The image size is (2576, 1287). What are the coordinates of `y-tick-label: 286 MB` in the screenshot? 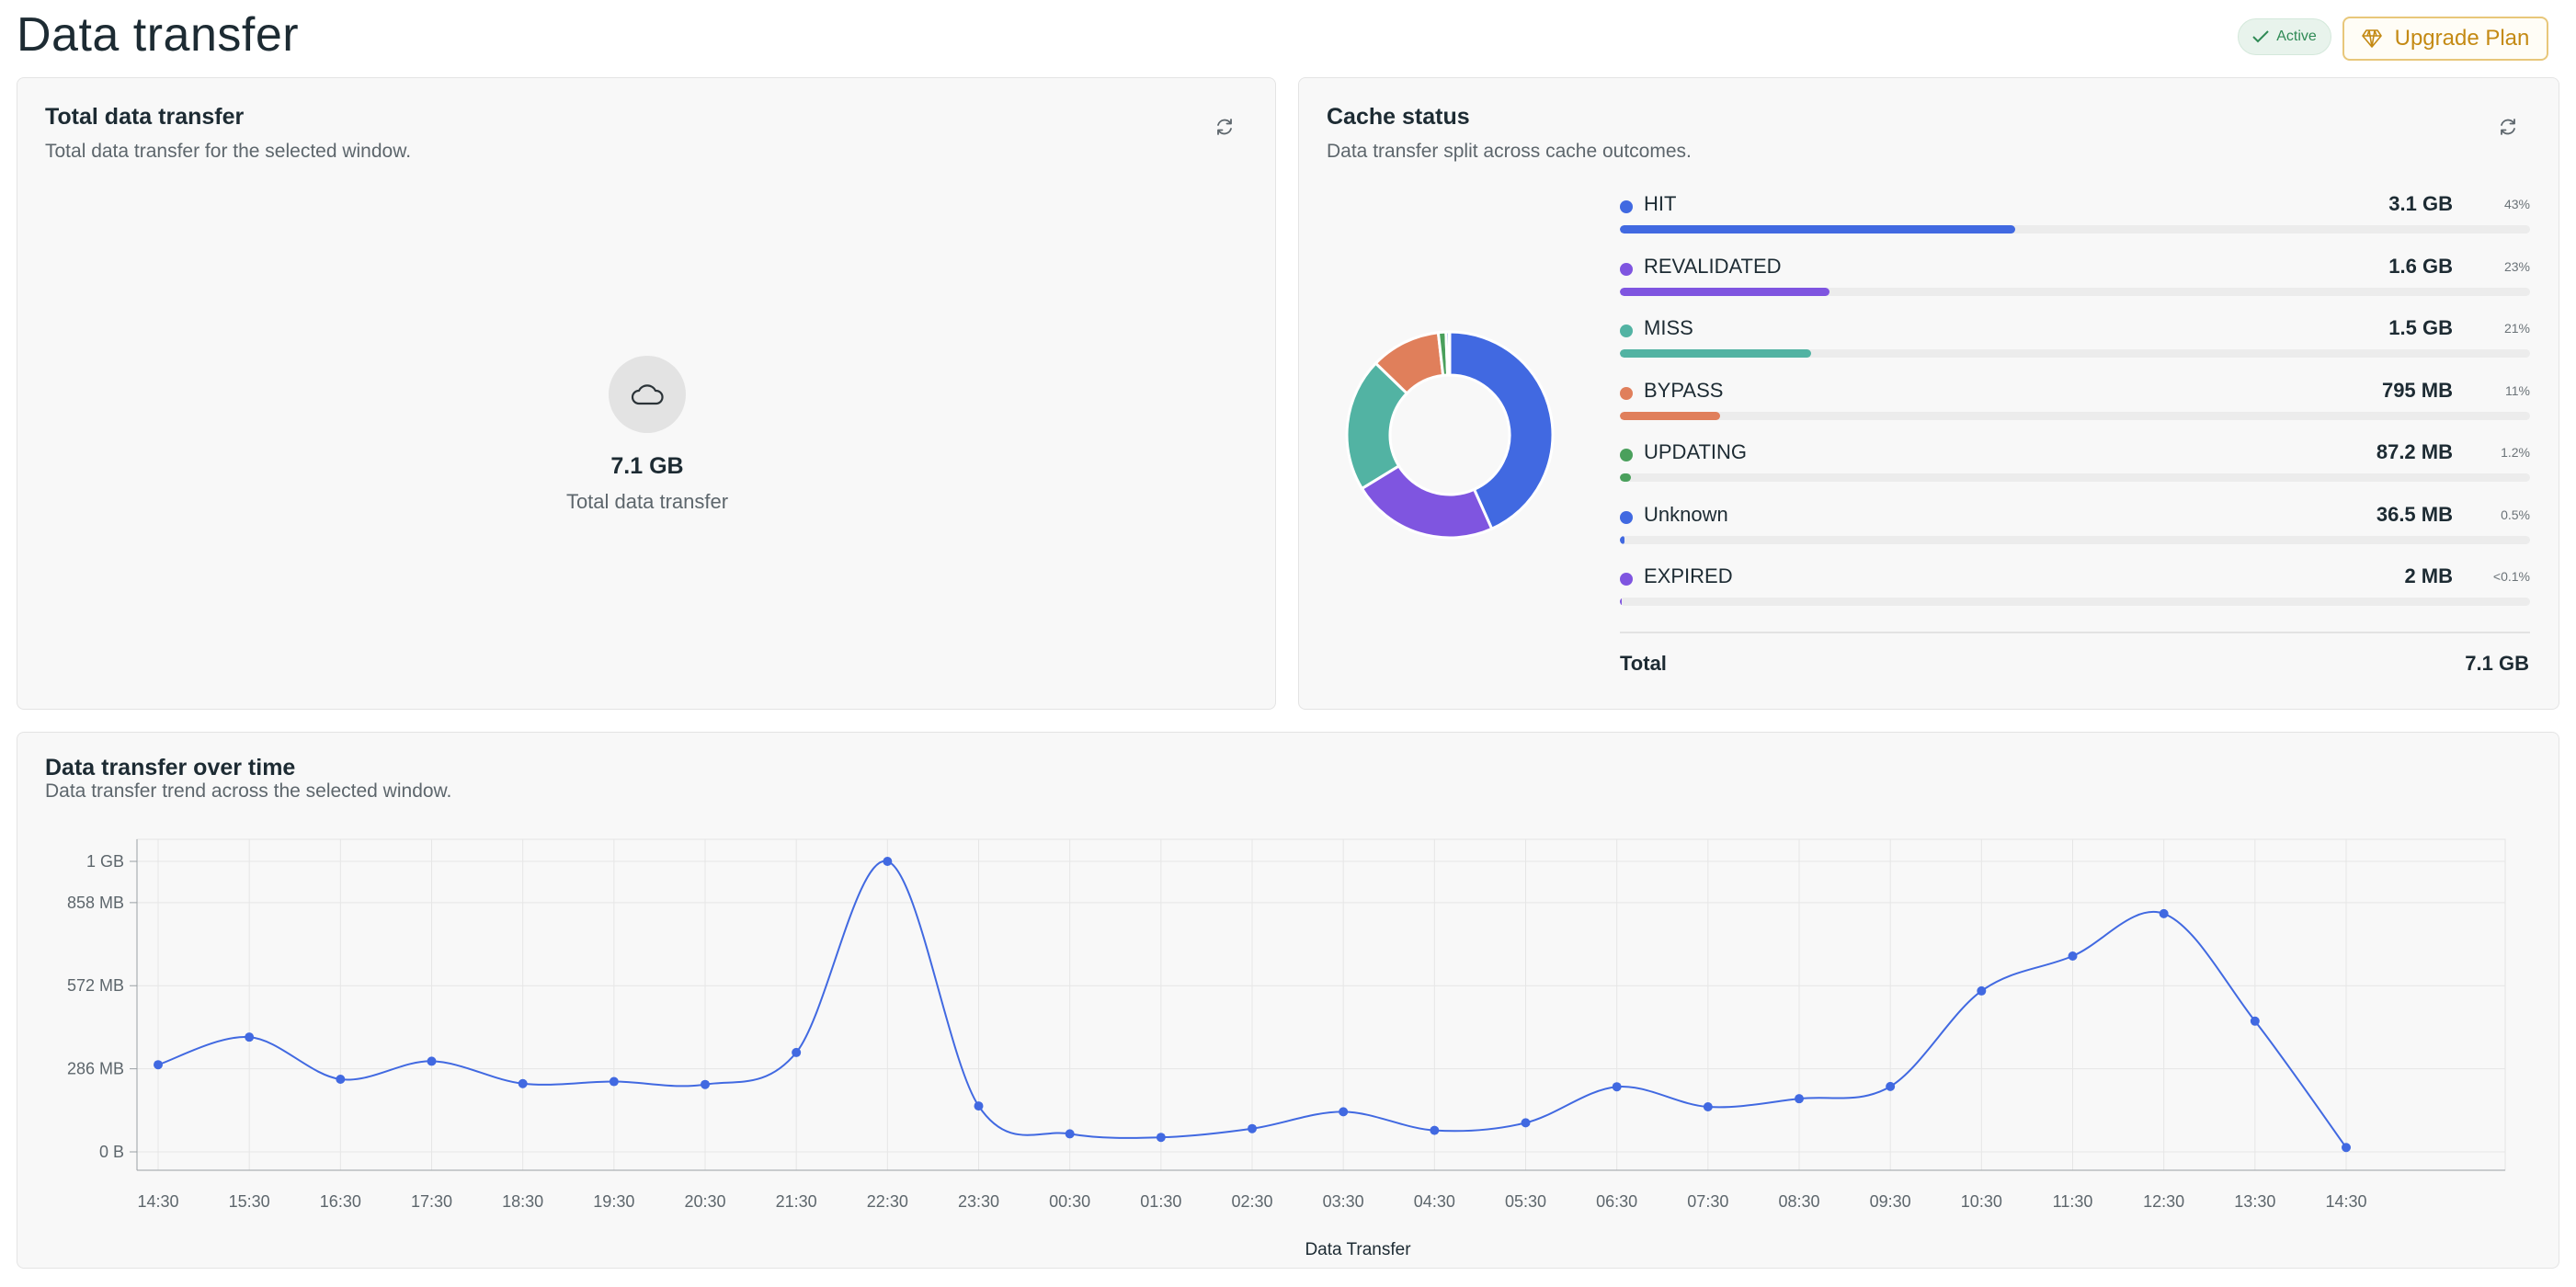 It's located at (95, 1069).